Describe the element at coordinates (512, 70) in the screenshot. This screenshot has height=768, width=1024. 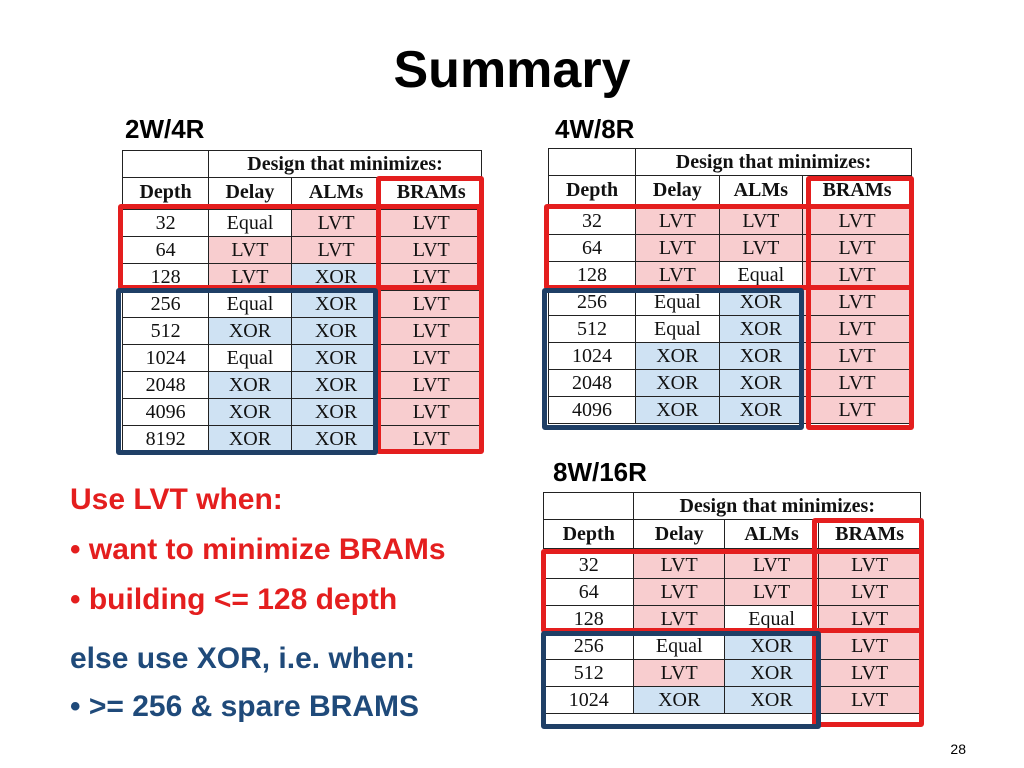
I see `slide-title: Summary` at that location.